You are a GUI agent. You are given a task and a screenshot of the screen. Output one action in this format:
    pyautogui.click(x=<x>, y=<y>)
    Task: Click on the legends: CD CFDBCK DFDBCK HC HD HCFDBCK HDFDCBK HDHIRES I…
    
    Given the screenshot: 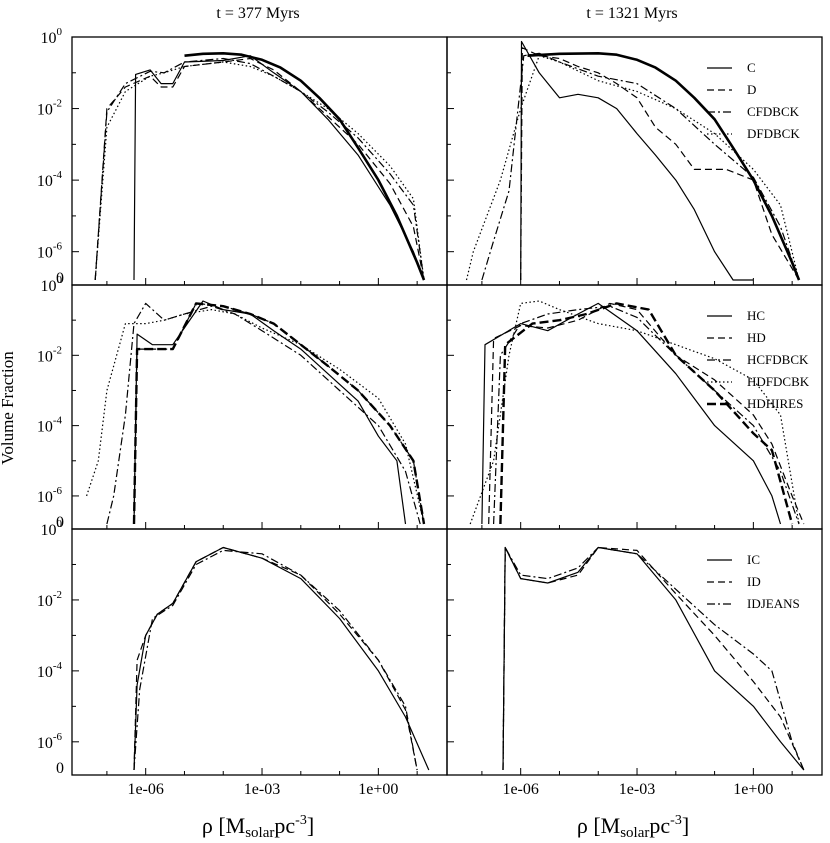 What is the action you would take?
    pyautogui.click(x=758, y=335)
    